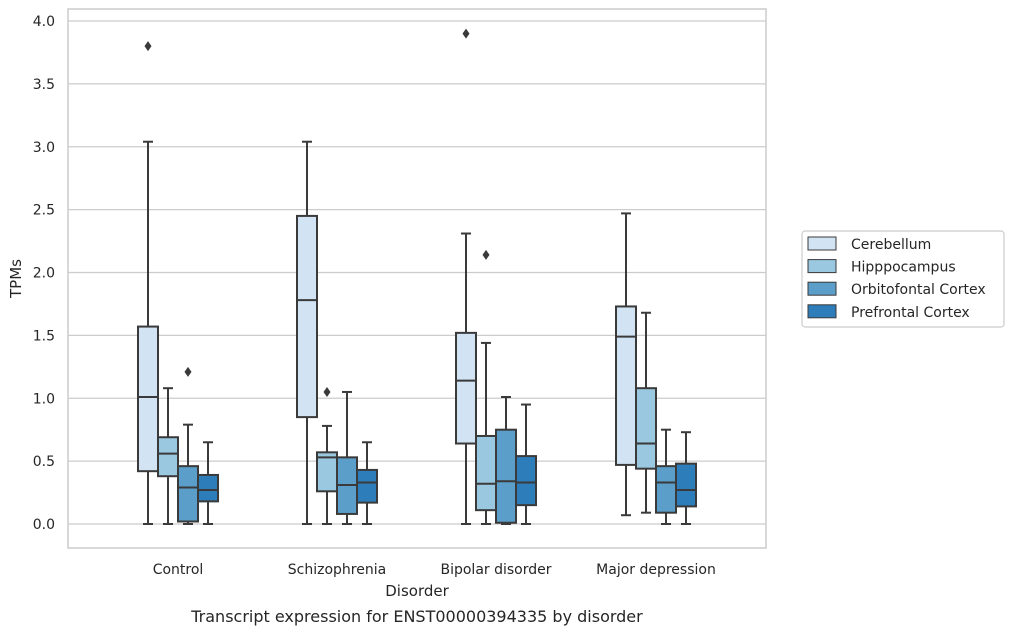 The width and height of the screenshot is (1014, 634). I want to click on y-axis-ticks: 0.0 0.5 1.0 1.5 2.0 2.5 3.0 3.5 4.0, so click(44, 273).